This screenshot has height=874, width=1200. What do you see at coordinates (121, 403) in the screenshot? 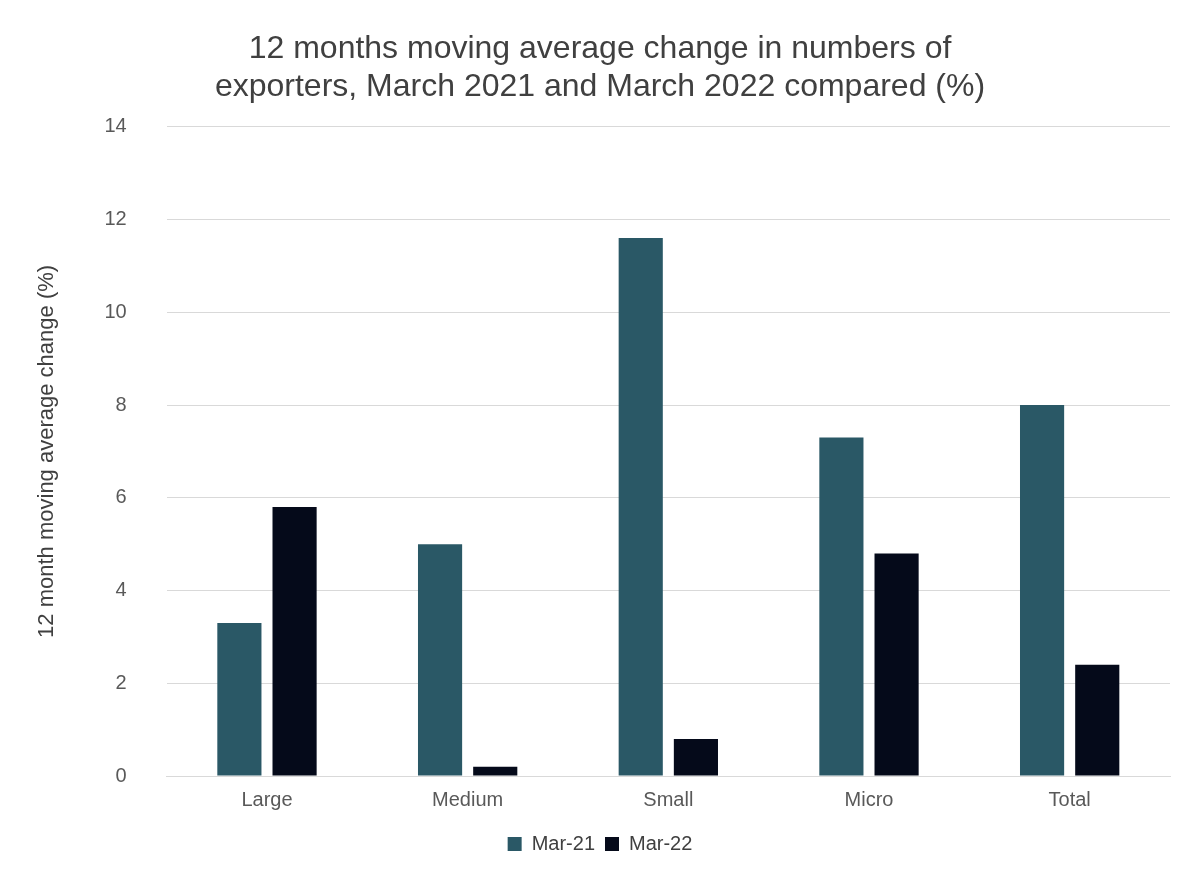
I see `y-tick-label: 8` at bounding box center [121, 403].